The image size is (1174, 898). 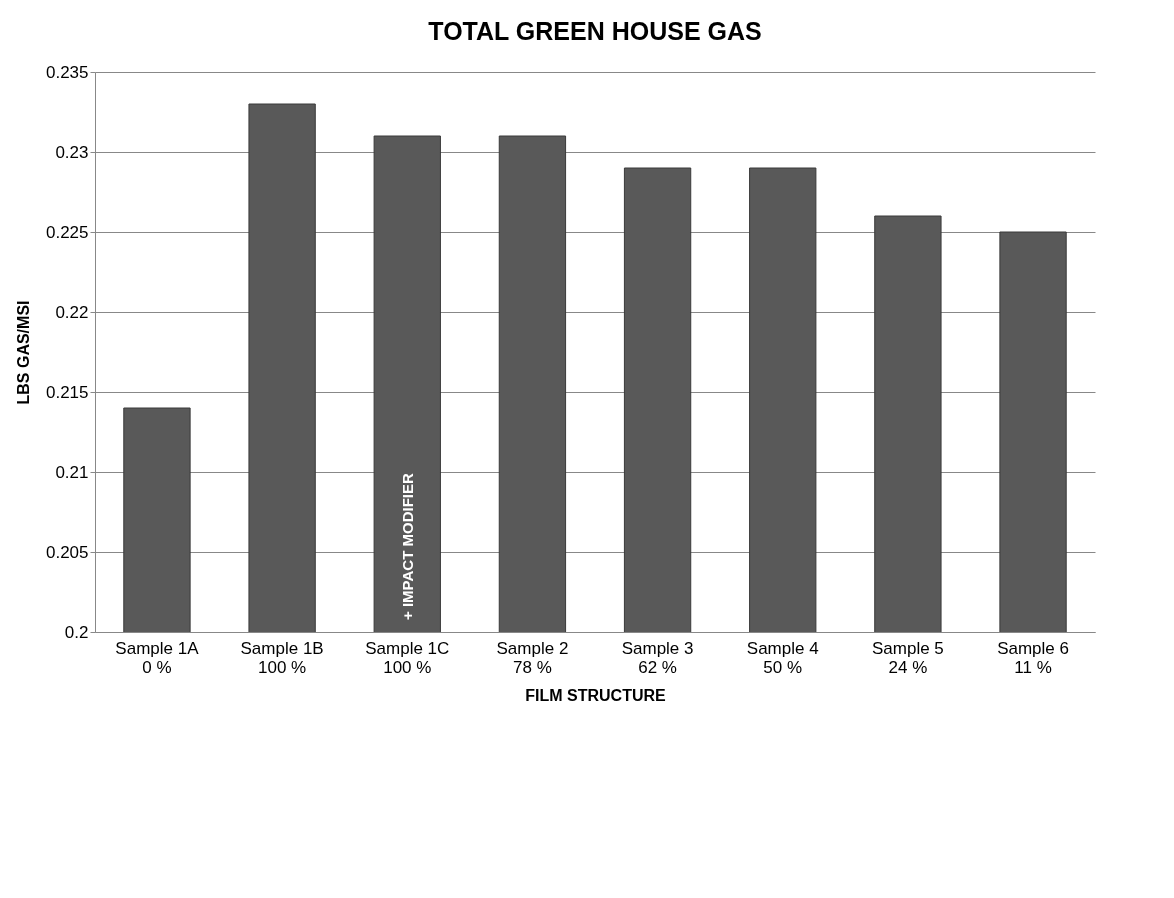 What do you see at coordinates (595, 31) in the screenshot?
I see `chart-title: TOTAL GREEN HOUSE GAS` at bounding box center [595, 31].